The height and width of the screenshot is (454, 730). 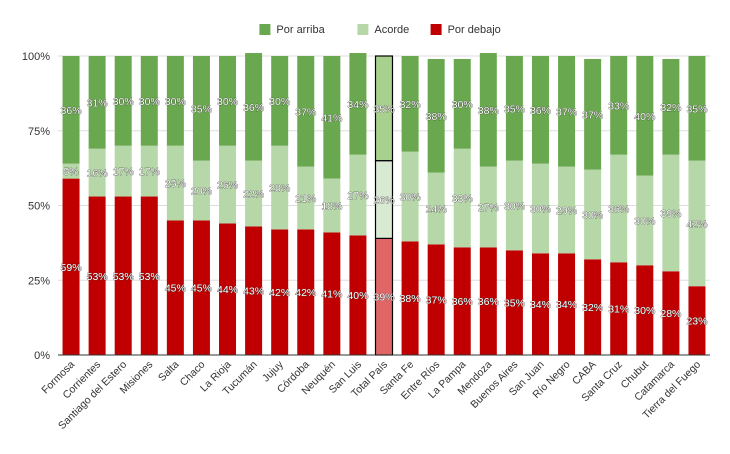 I want to click on data-label: 45%, so click(x=175, y=289).